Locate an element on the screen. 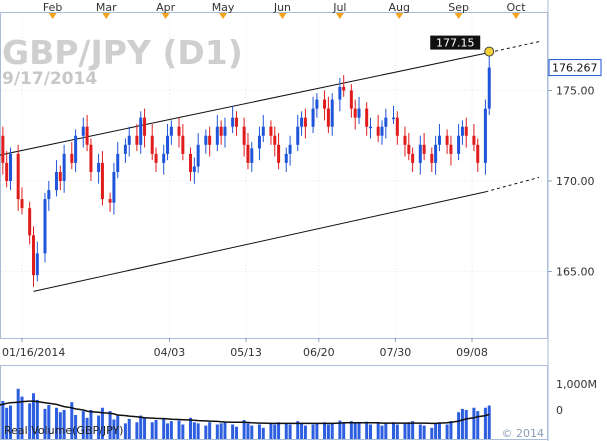 The height and width of the screenshot is (441, 607). volume-bars is located at coordinates (246, 413).